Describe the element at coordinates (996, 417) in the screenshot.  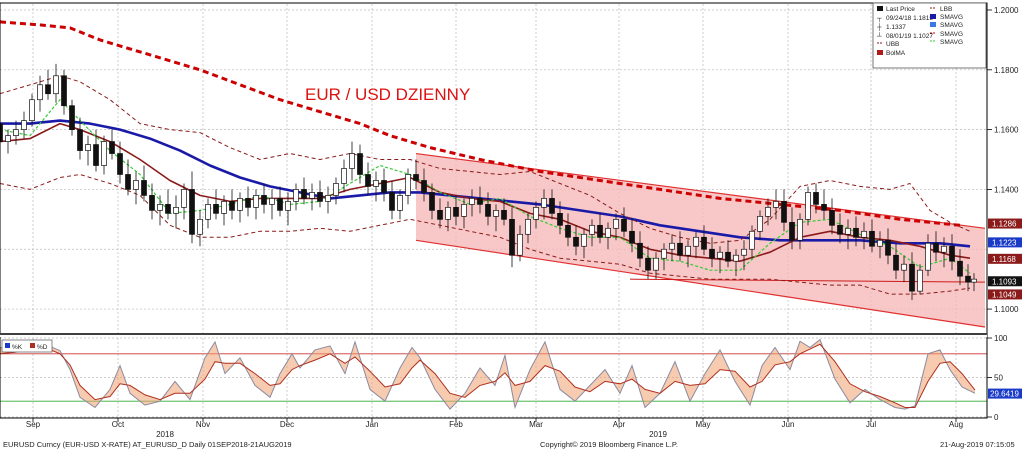
I see `oscillator-axis-label: 0` at that location.